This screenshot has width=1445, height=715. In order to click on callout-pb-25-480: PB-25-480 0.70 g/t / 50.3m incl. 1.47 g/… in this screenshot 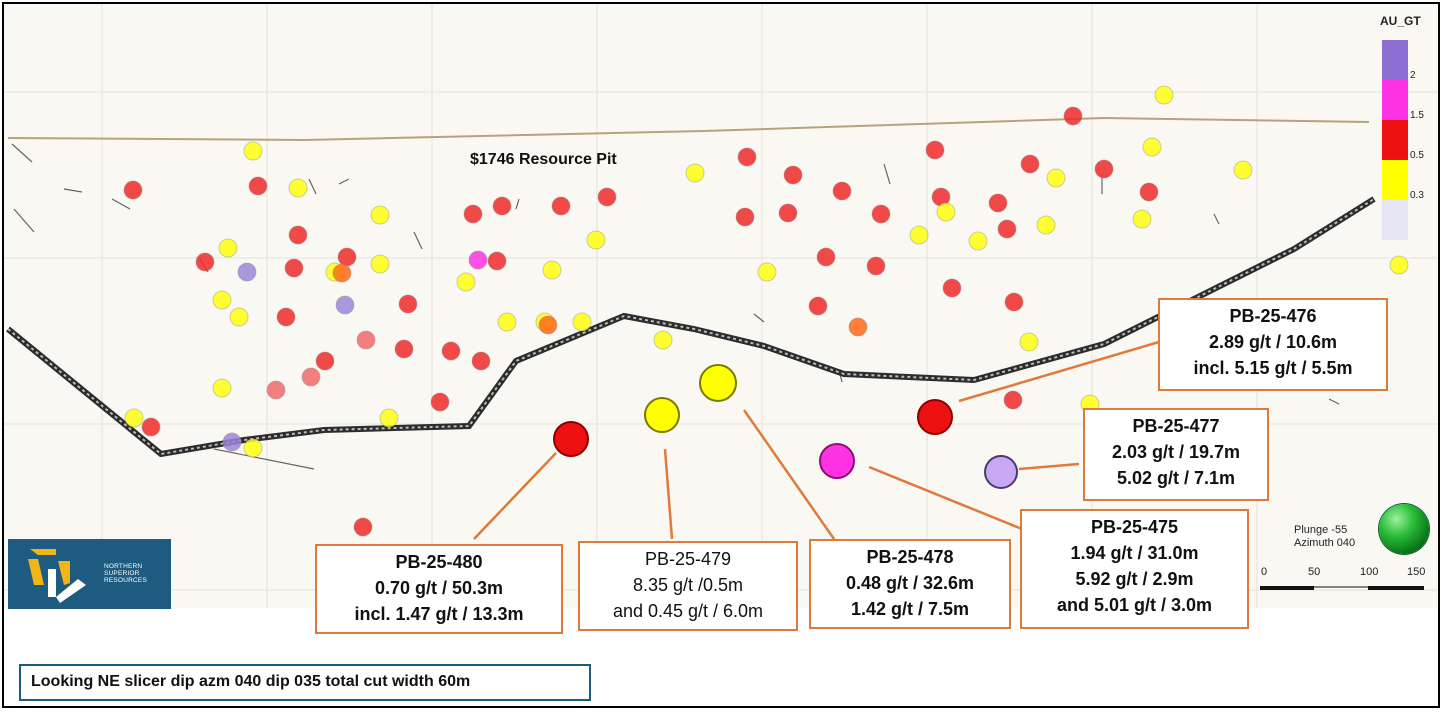, I will do `click(439, 589)`.